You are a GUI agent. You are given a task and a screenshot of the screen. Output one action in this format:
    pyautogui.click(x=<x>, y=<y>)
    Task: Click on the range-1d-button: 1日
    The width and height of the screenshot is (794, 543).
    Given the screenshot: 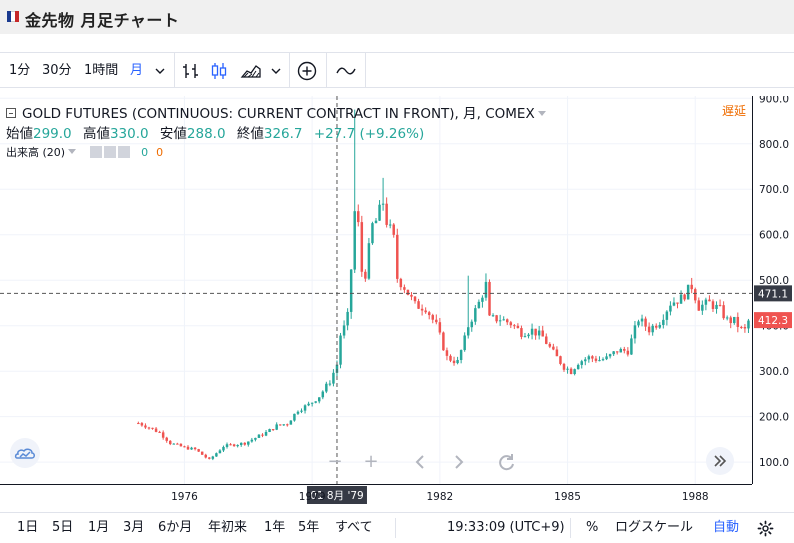 What is the action you would take?
    pyautogui.click(x=28, y=527)
    